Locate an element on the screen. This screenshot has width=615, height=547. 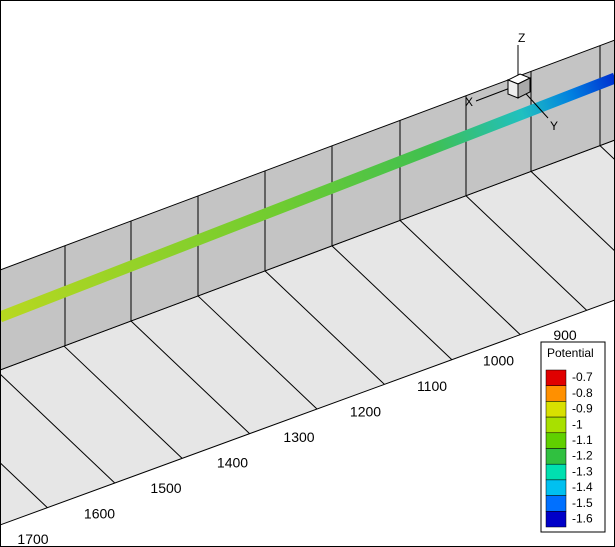
axis-label: 900 is located at coordinates (565, 335).